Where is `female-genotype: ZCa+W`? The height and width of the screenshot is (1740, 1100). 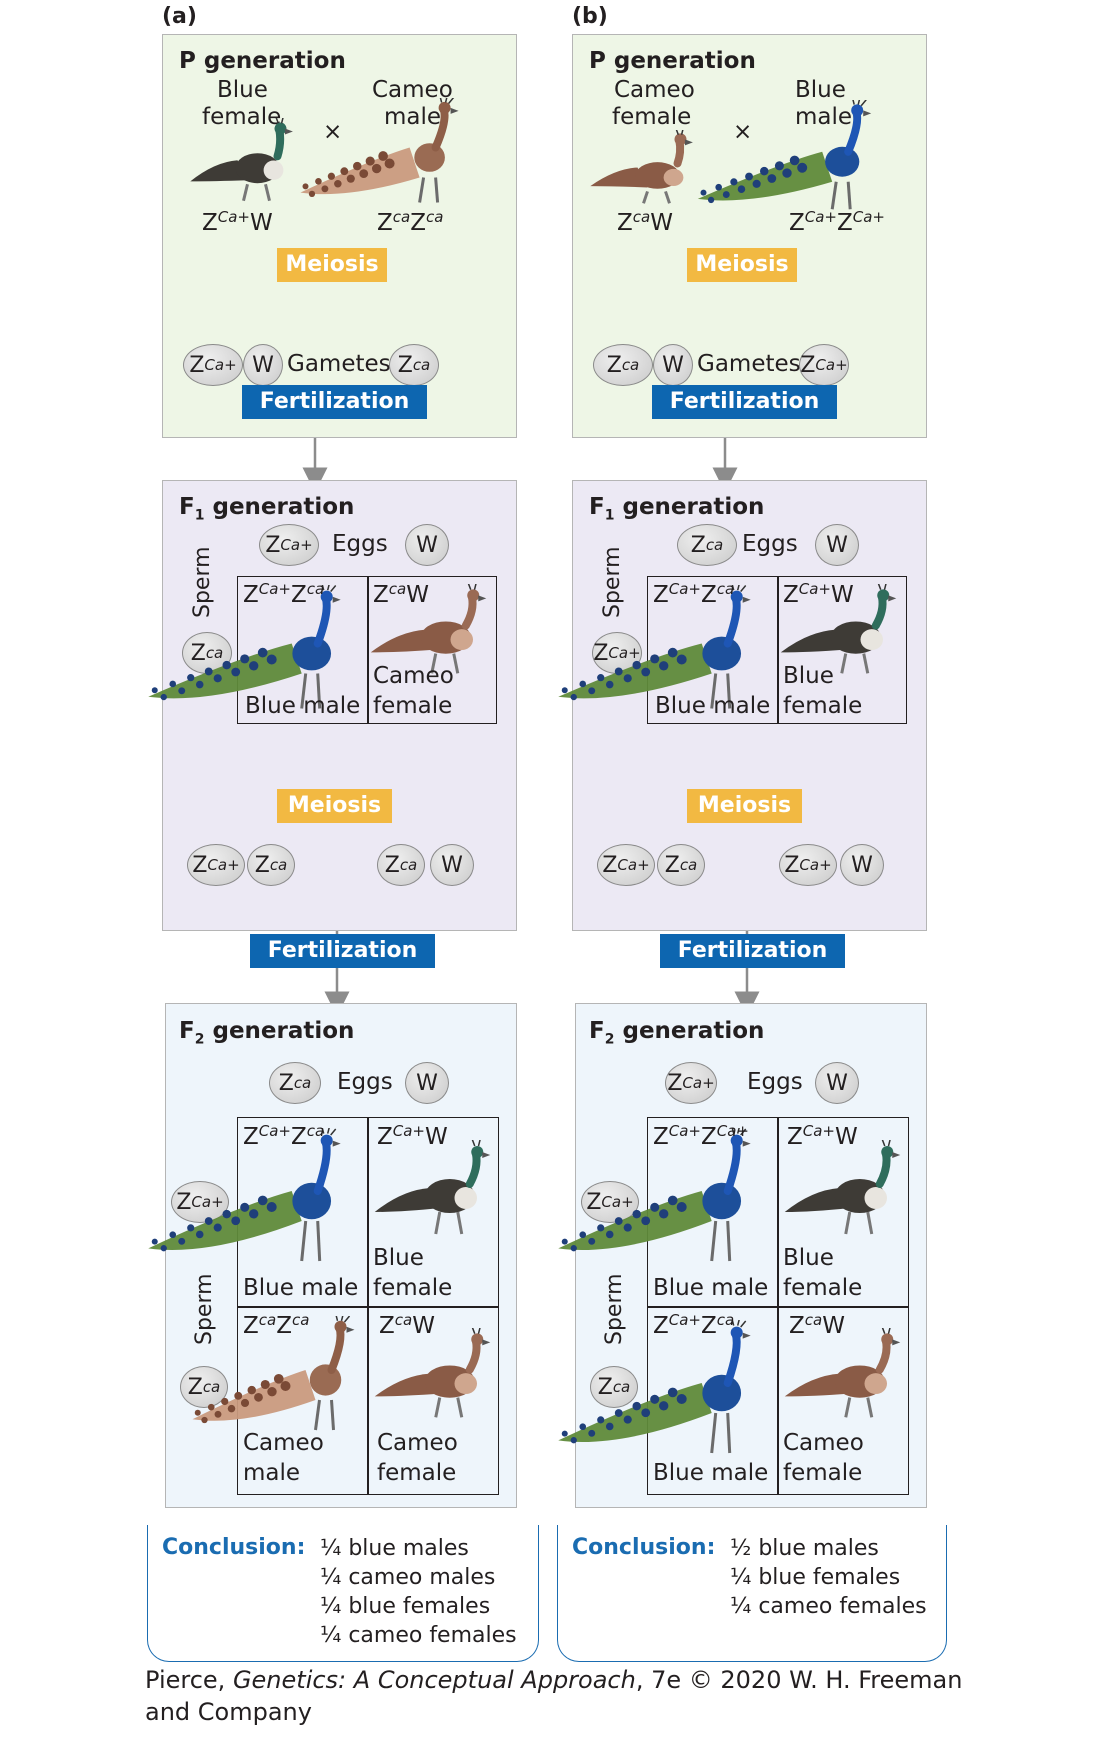 female-genotype: ZCa+W is located at coordinates (237, 222).